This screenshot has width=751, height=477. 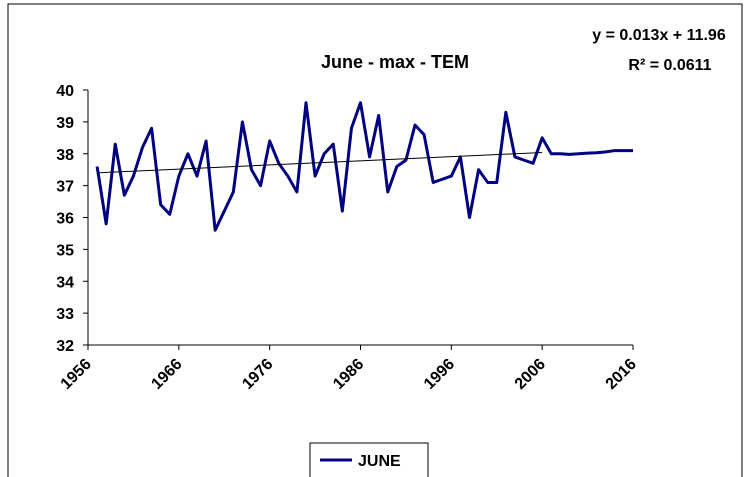 I want to click on y-tick-label: 35, so click(x=65, y=250).